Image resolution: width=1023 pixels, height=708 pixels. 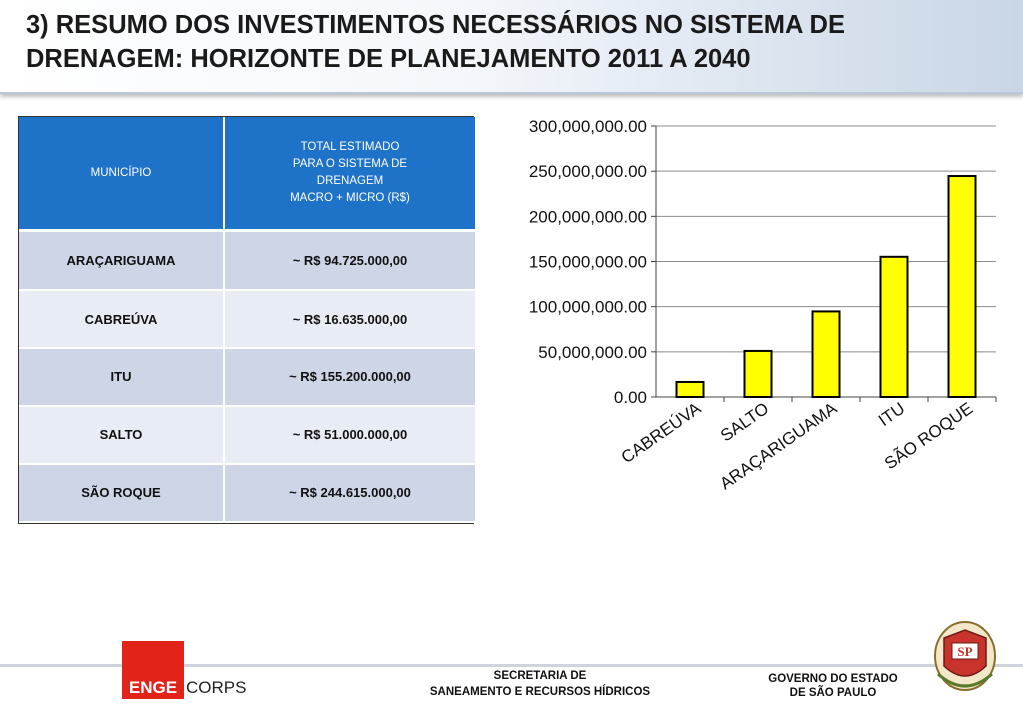 What do you see at coordinates (592, 352) in the screenshot?
I see `y-tick-label: 50,000,000.00` at bounding box center [592, 352].